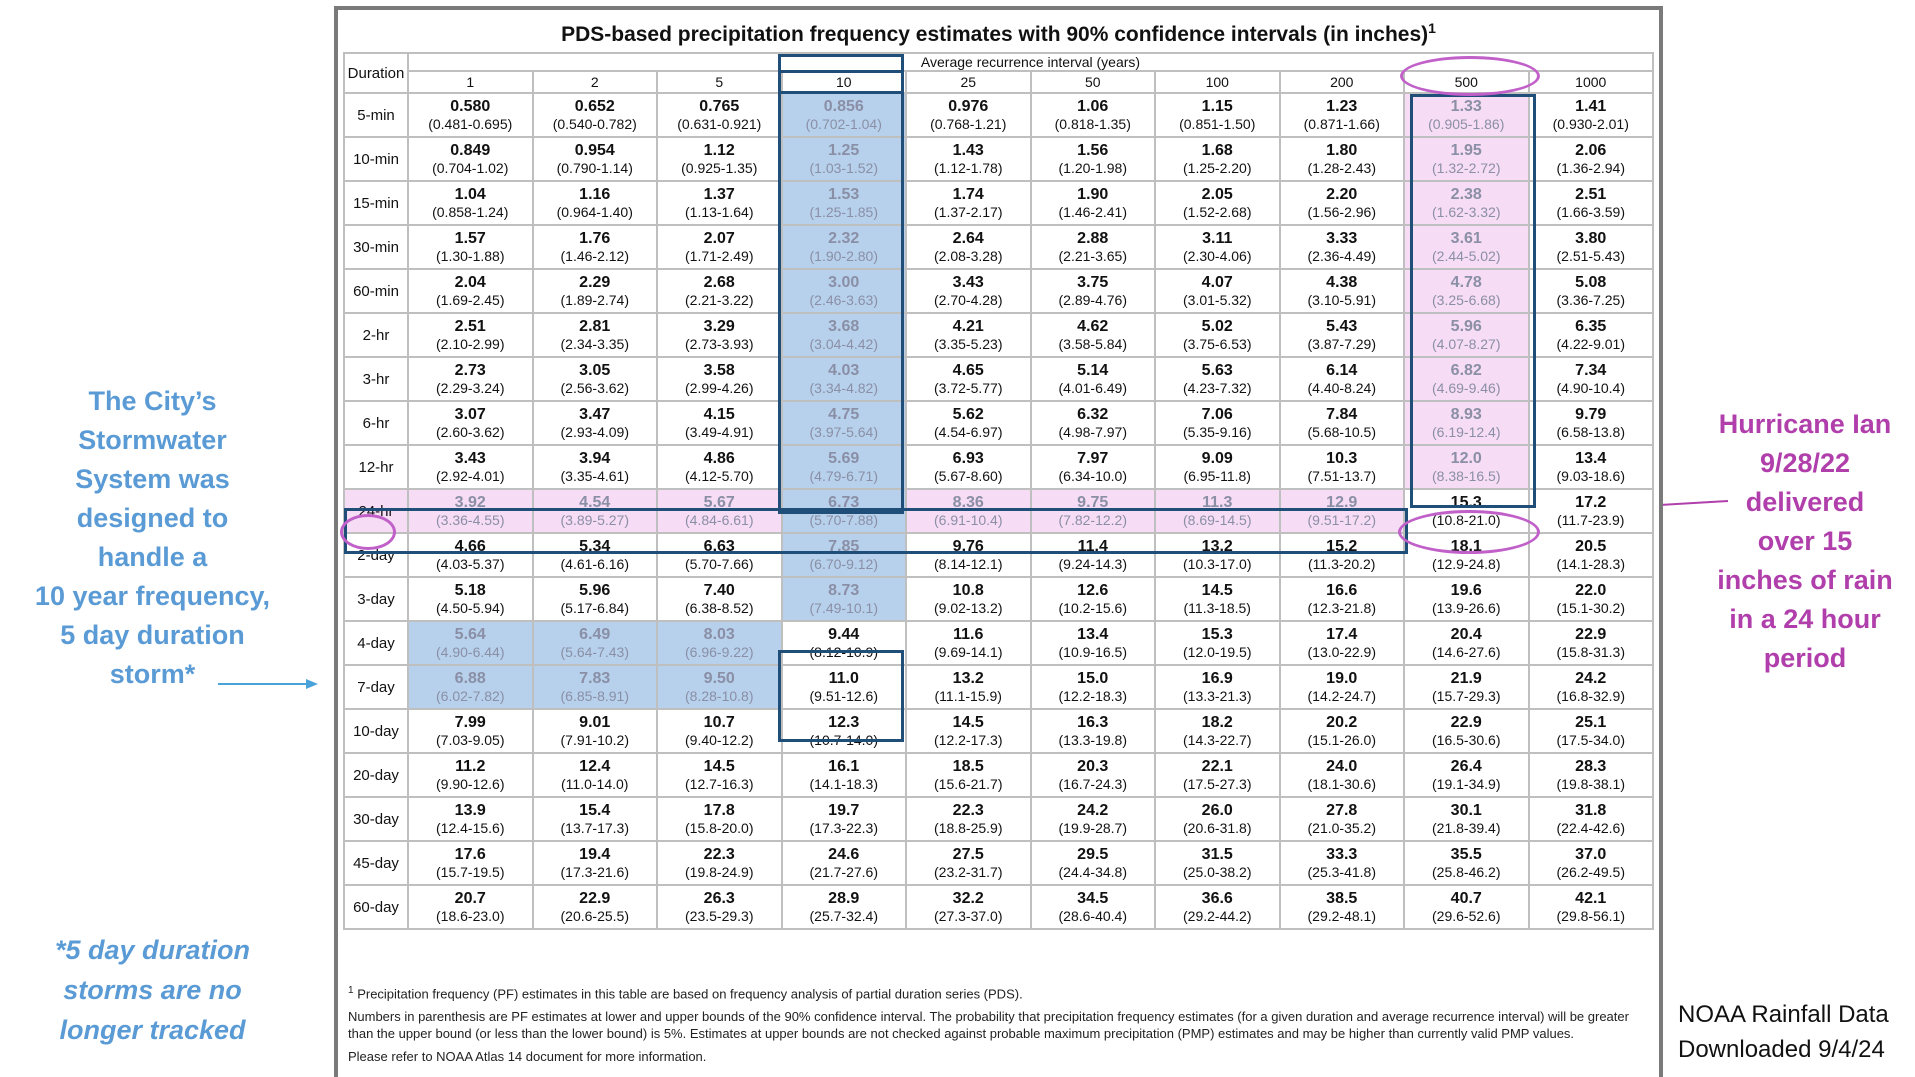  I want to click on pf-confidence-interval: (1.46-2.12), so click(594, 256).